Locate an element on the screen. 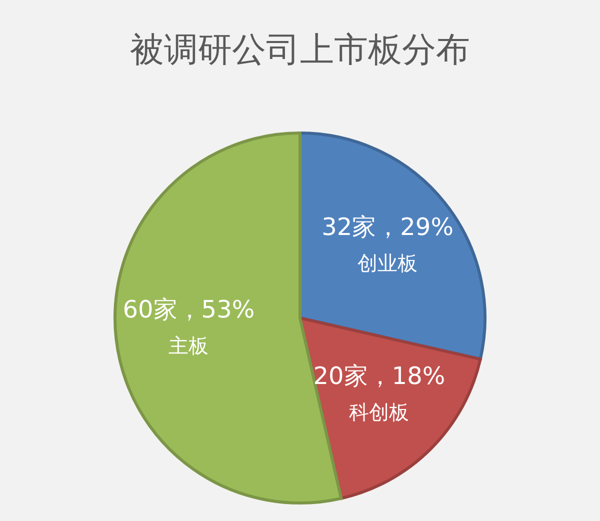 Image resolution: width=600 pixels, height=521 pixels. chart-title: 被调研公司上市板分布 is located at coordinates (300, 50).